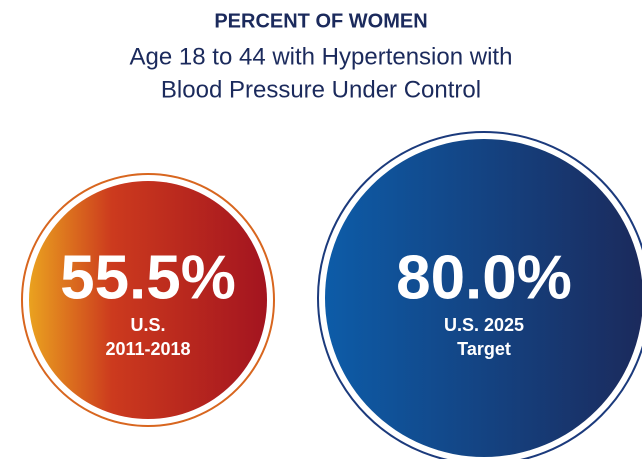 The height and width of the screenshot is (459, 642). Describe the element at coordinates (484, 277) in the screenshot. I see `value: 80.0%` at that location.